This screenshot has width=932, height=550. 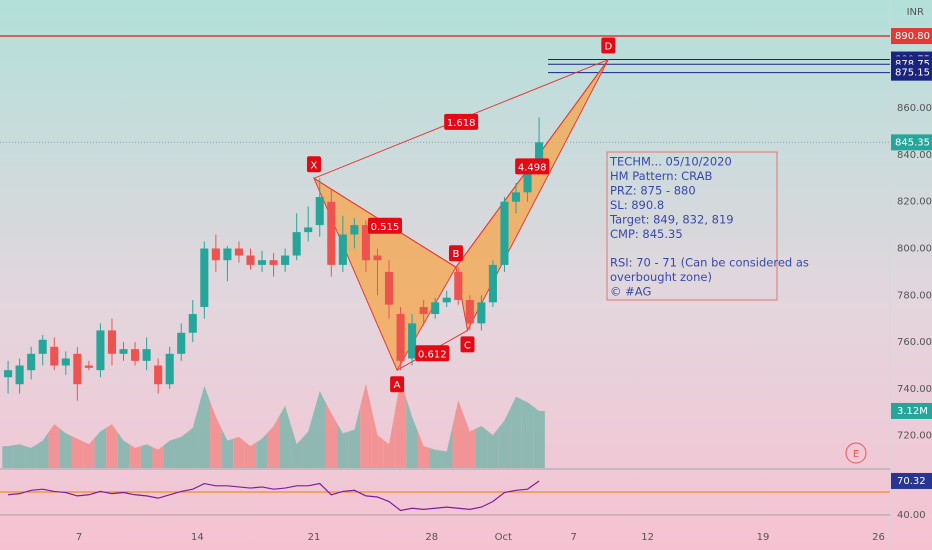 I want to click on pattern-point-label: C, so click(x=467, y=345).